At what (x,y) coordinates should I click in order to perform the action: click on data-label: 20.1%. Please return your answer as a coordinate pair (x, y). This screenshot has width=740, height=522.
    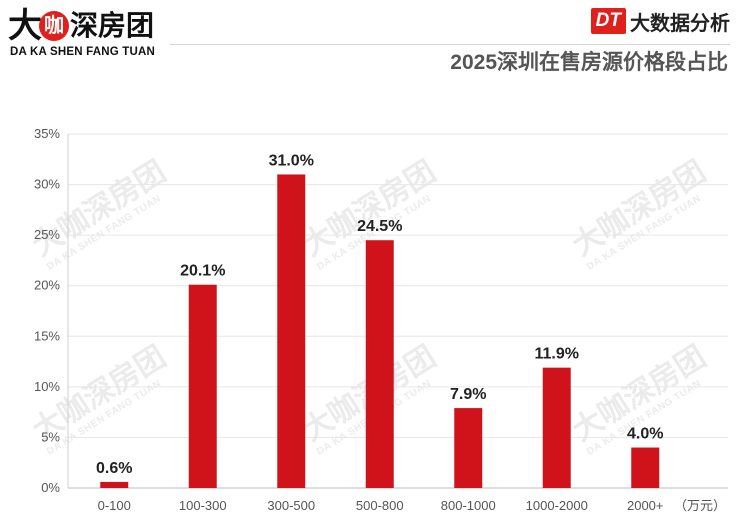
    Looking at the image, I should click on (202, 271).